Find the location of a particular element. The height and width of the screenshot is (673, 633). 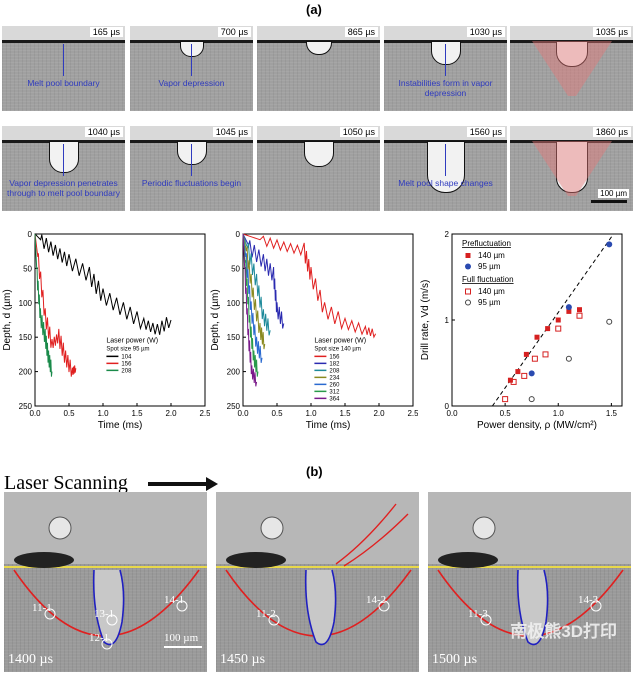

annotation-text: Vapor depression is located at coordinates (191, 83).